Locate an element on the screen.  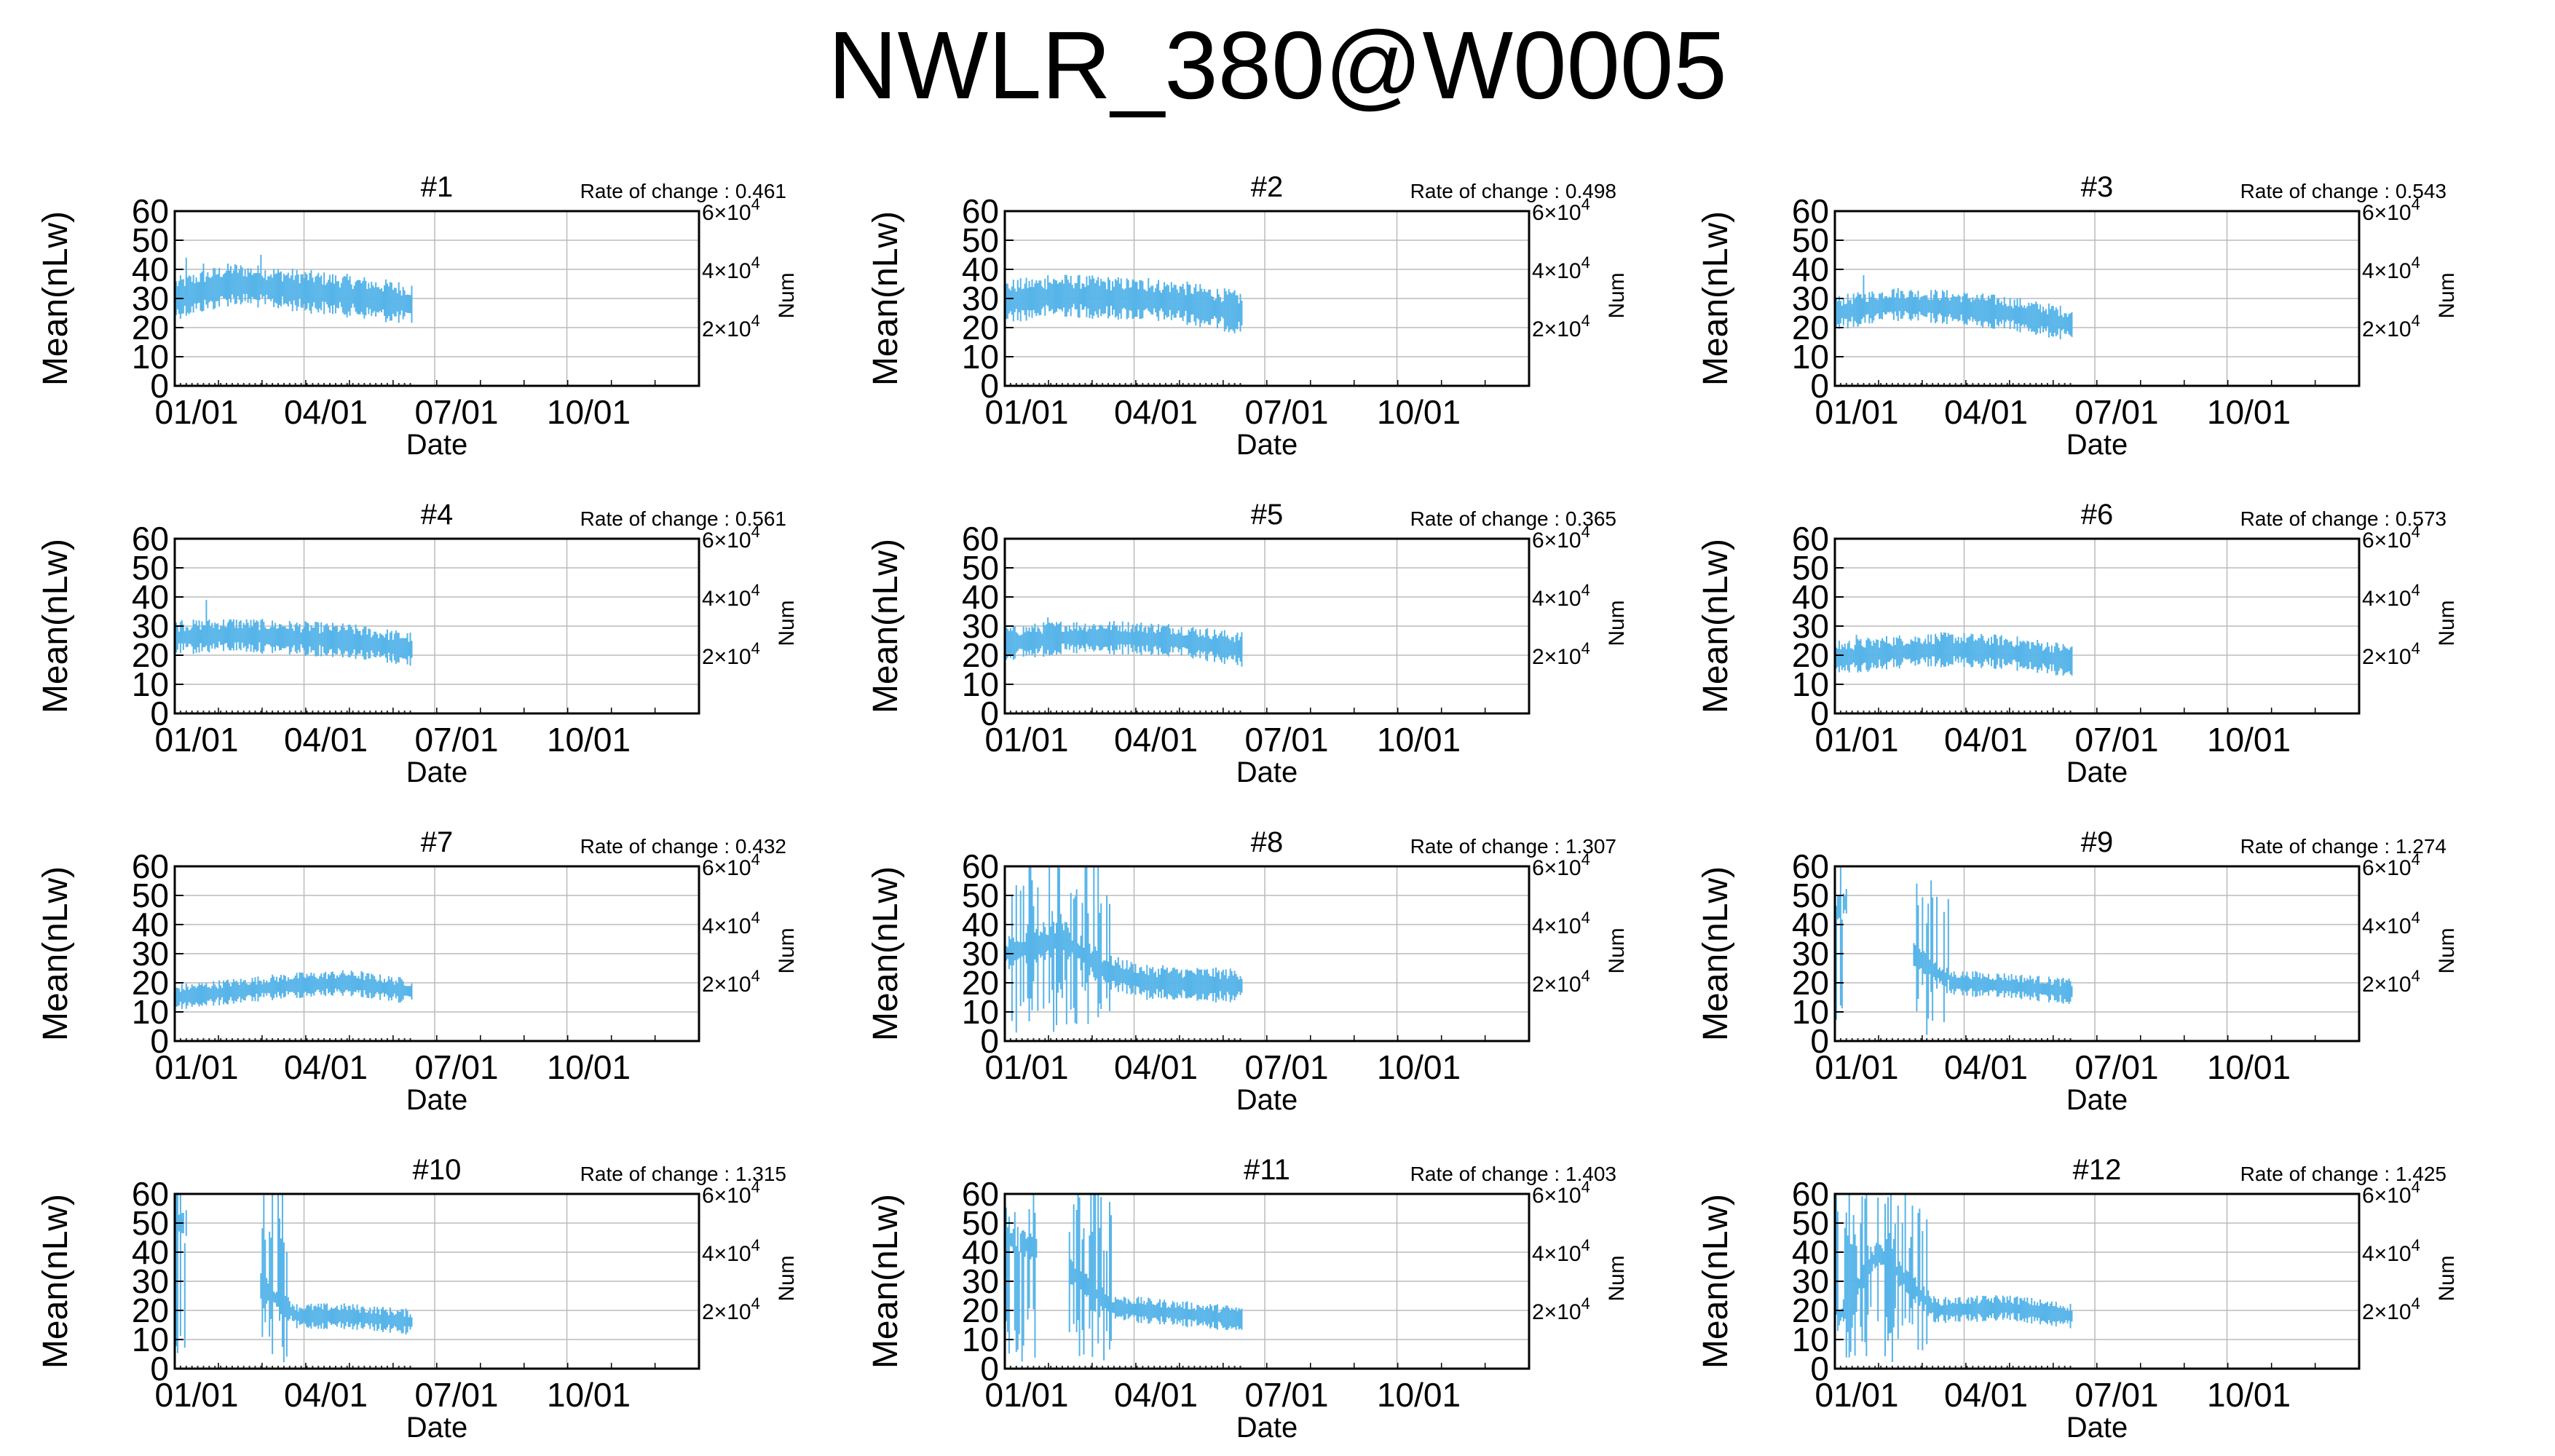
page-title: NWLR_380@W0005 is located at coordinates (1277, 65).